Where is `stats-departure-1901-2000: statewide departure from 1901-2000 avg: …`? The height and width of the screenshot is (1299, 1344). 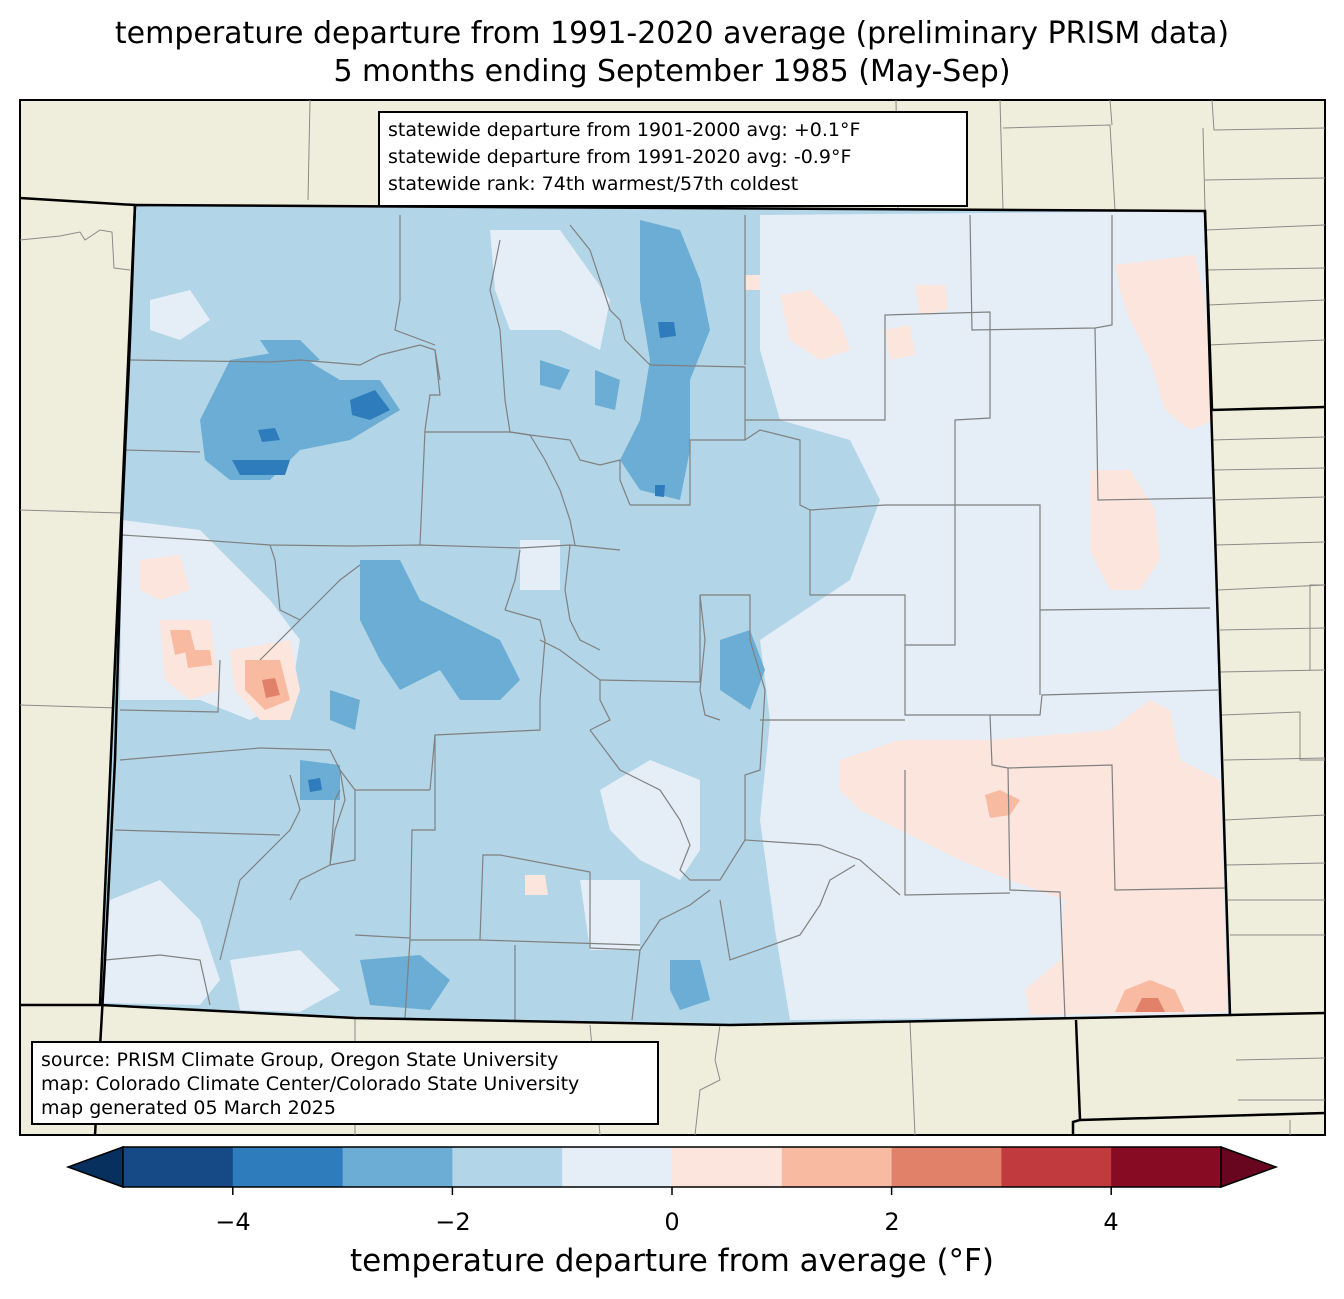
stats-departure-1901-2000: statewide departure from 1901-2000 avg: … is located at coordinates (624, 130).